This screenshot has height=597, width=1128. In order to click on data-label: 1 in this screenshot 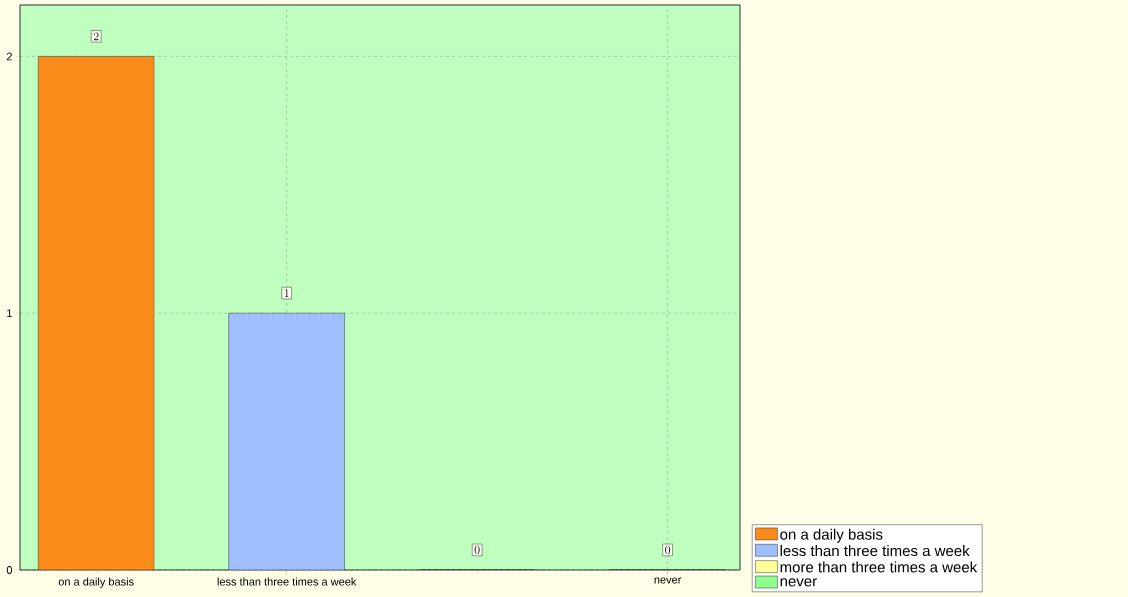, I will do `click(286, 292)`.